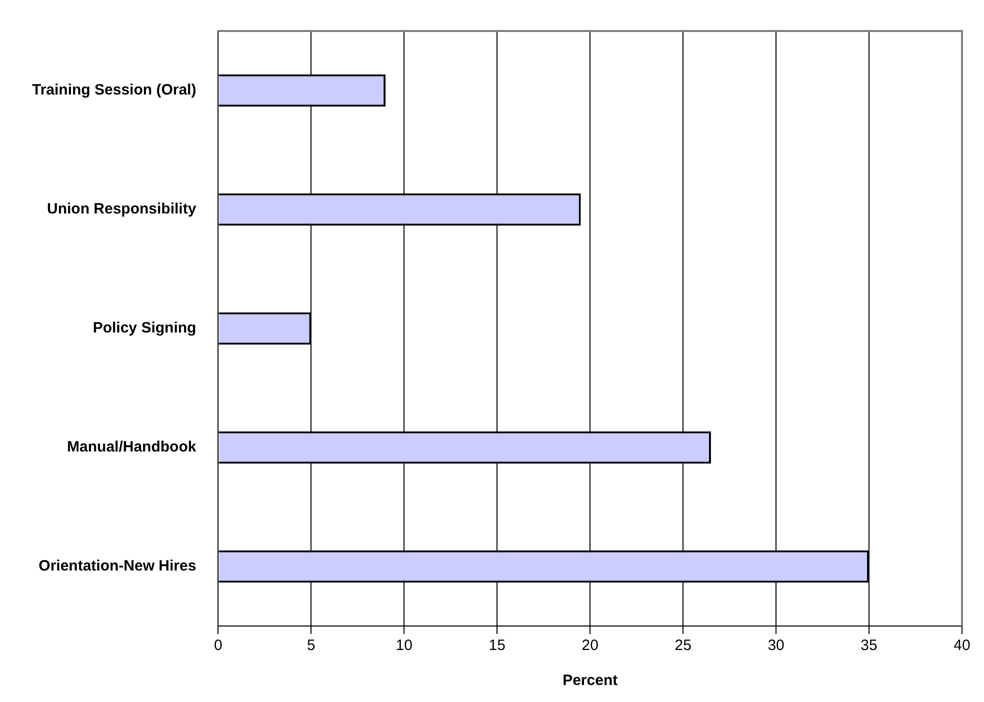  What do you see at coordinates (869, 645) in the screenshot?
I see `x-tick-label: 35` at bounding box center [869, 645].